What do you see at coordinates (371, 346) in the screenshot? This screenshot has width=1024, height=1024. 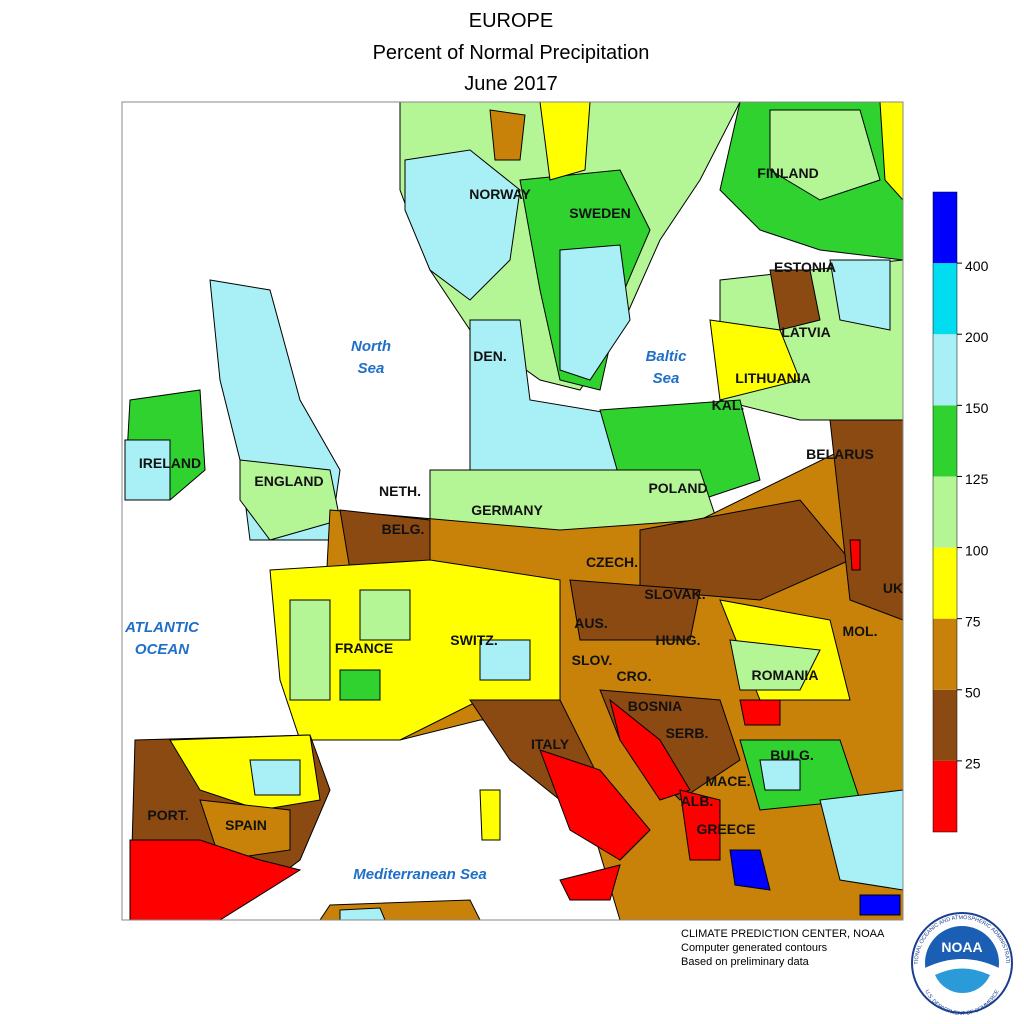 I see `sea-label: North` at bounding box center [371, 346].